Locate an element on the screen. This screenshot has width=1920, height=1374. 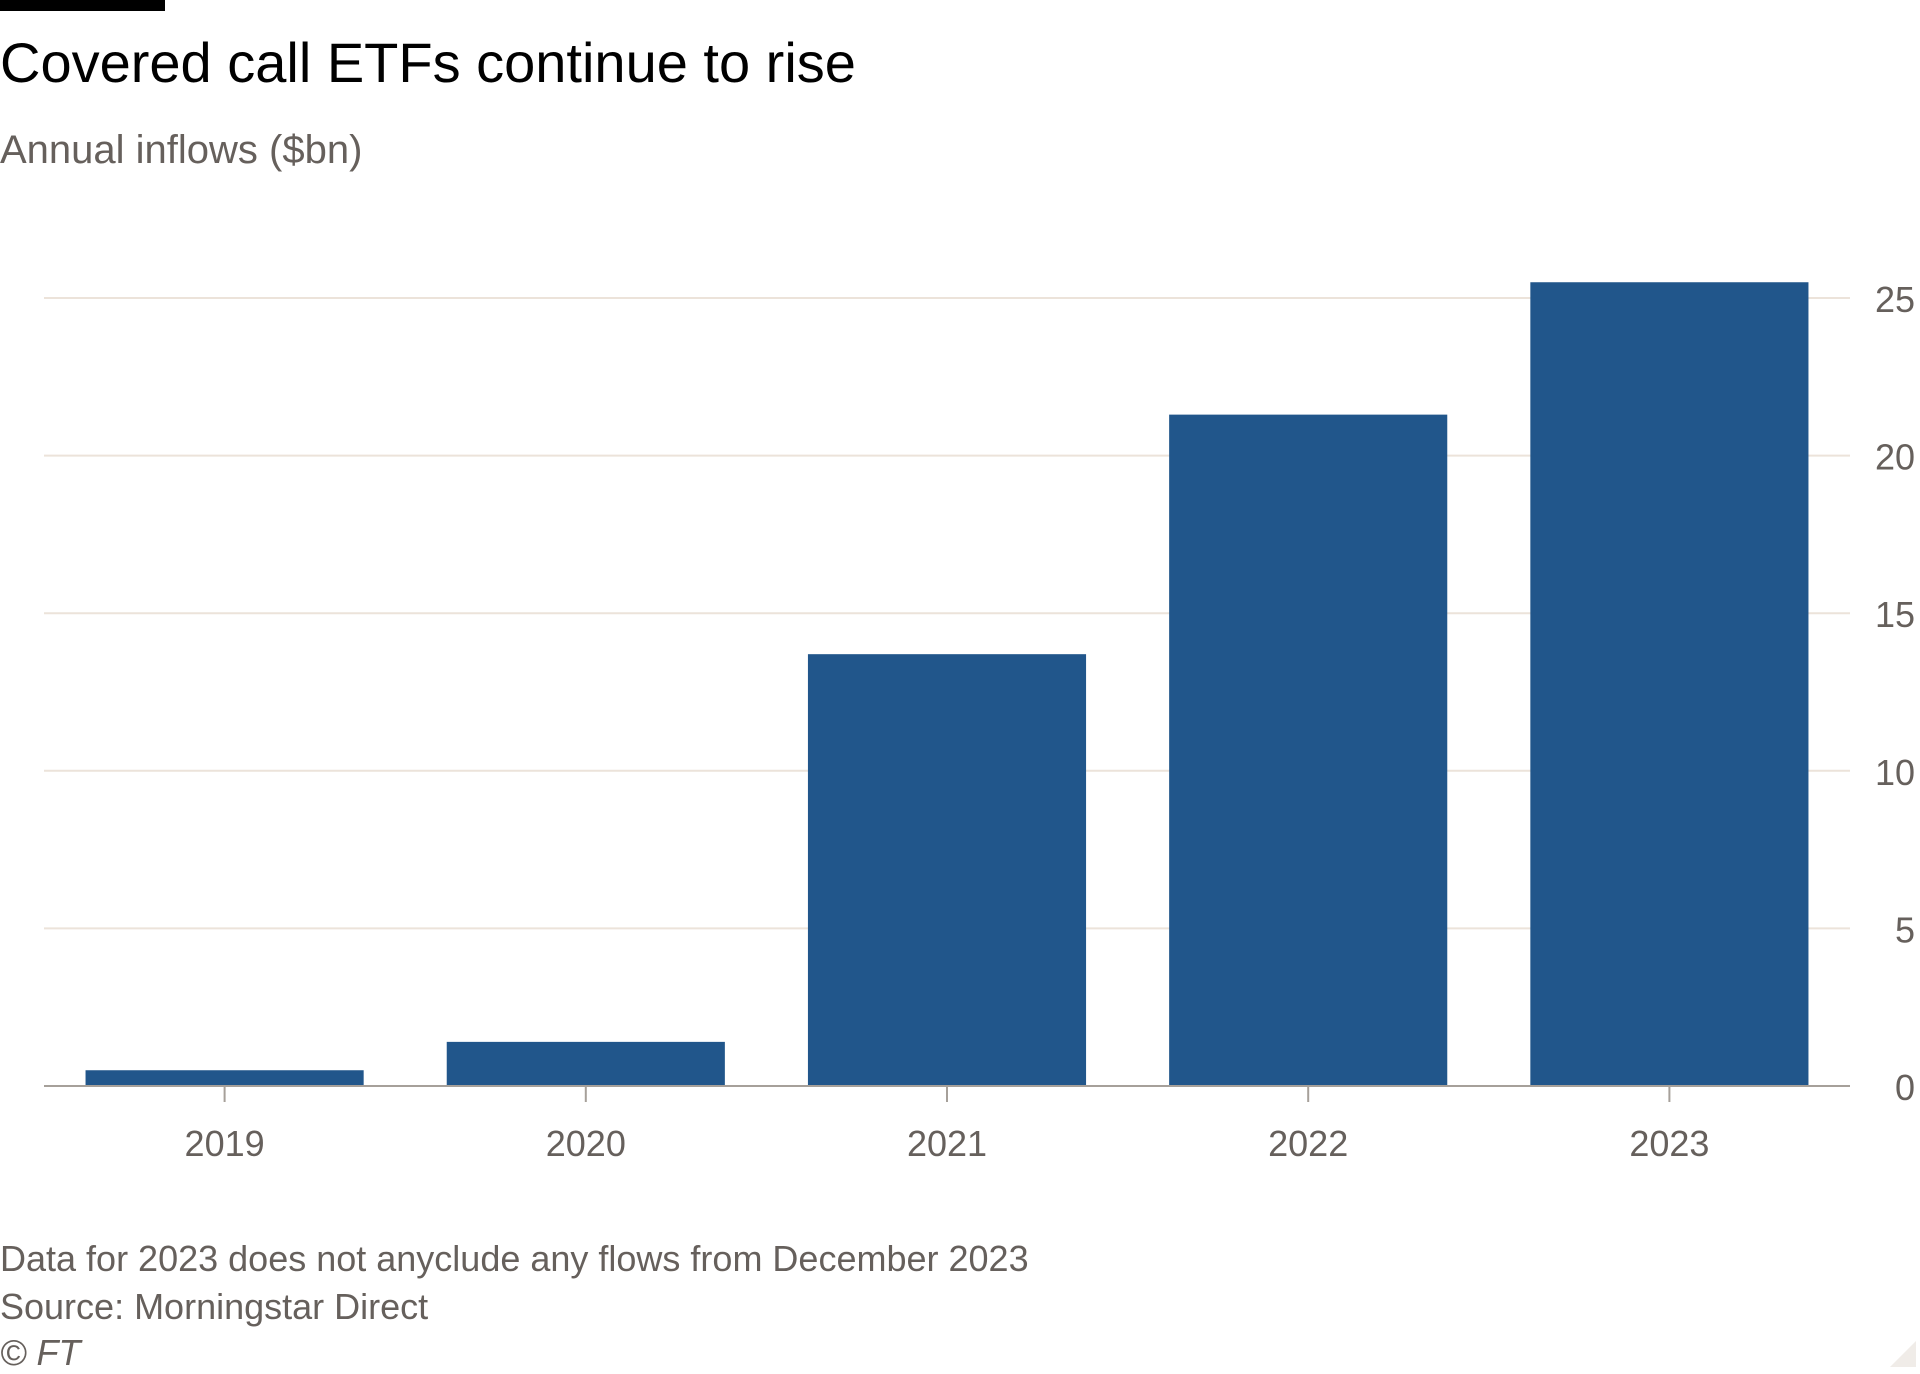
y-tick-label: 15 is located at coordinates (1895, 614).